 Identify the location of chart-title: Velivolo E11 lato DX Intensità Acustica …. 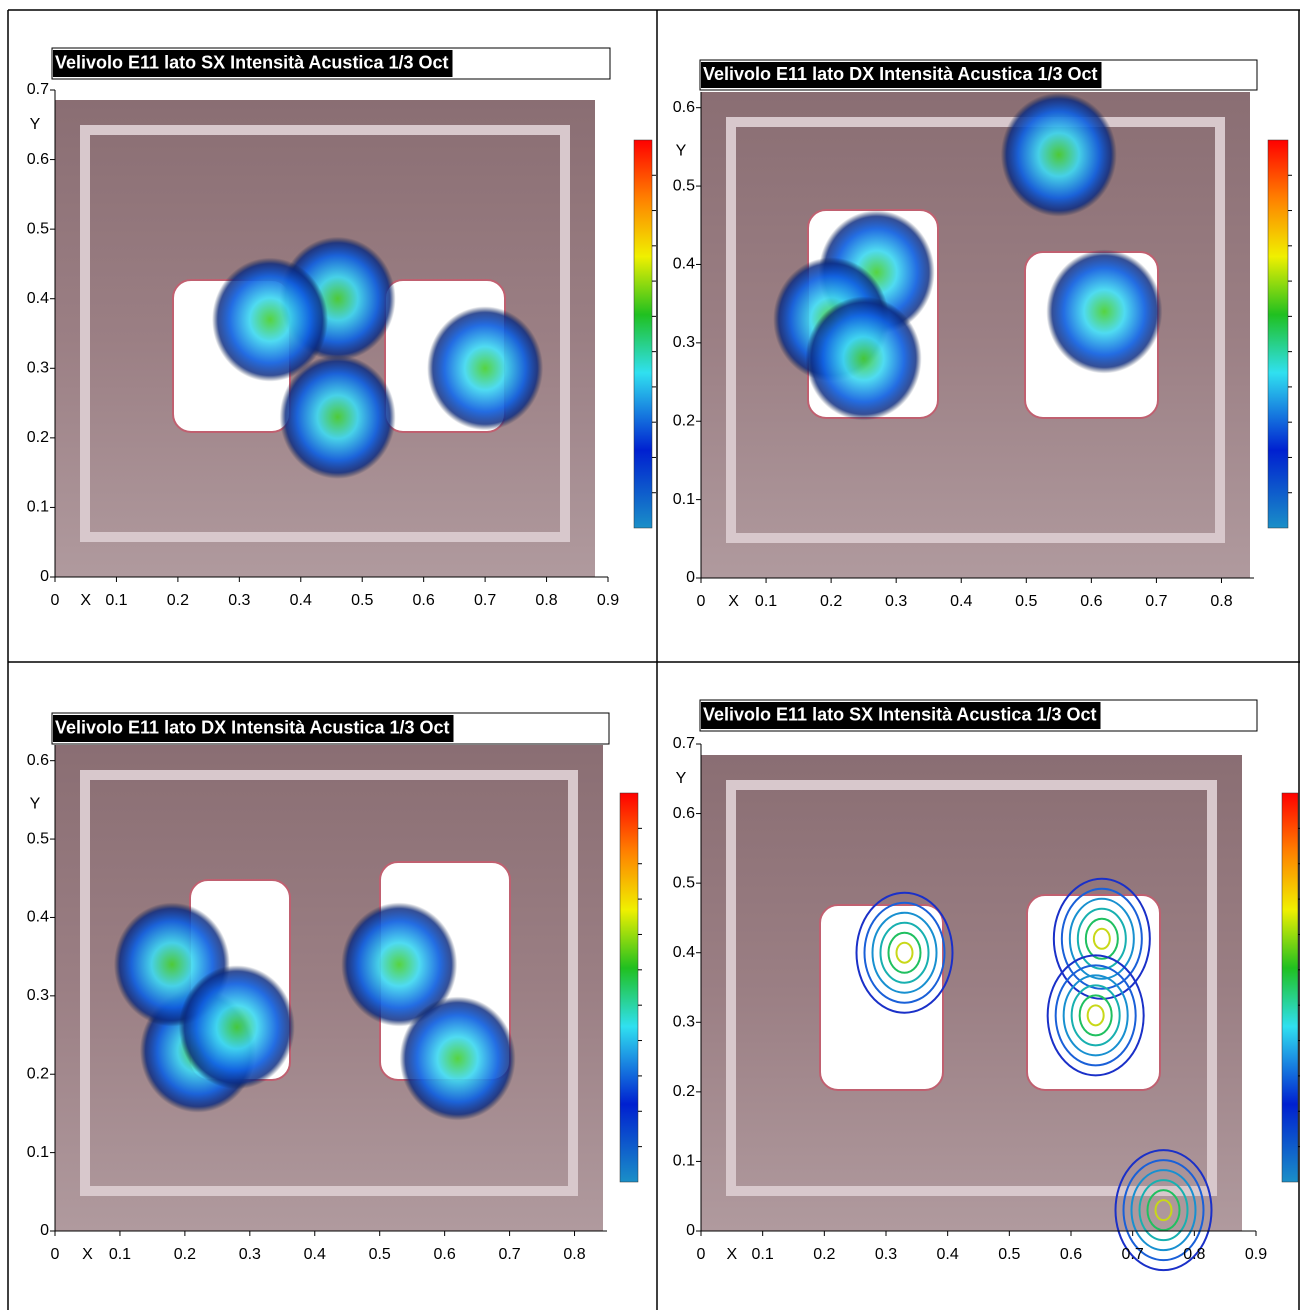
(252, 727).